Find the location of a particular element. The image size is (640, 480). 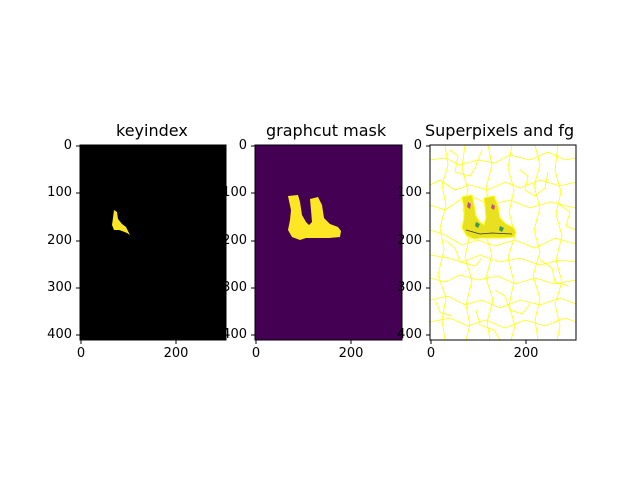

panel3-ytick-3: 300 is located at coordinates (409, 287).